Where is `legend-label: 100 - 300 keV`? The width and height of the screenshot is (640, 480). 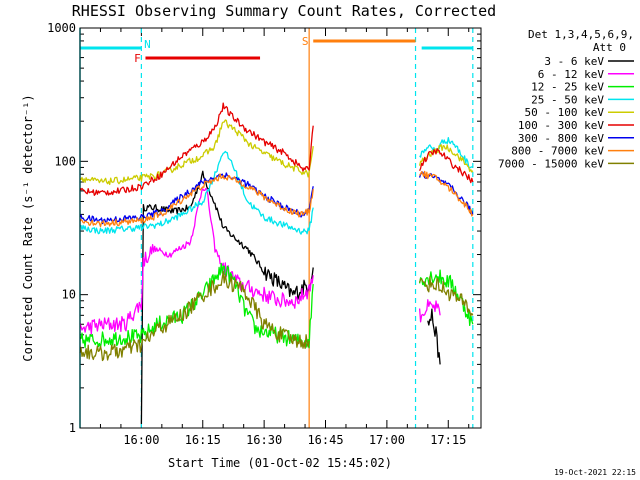 legend-label: 100 - 300 keV is located at coordinates (561, 125).